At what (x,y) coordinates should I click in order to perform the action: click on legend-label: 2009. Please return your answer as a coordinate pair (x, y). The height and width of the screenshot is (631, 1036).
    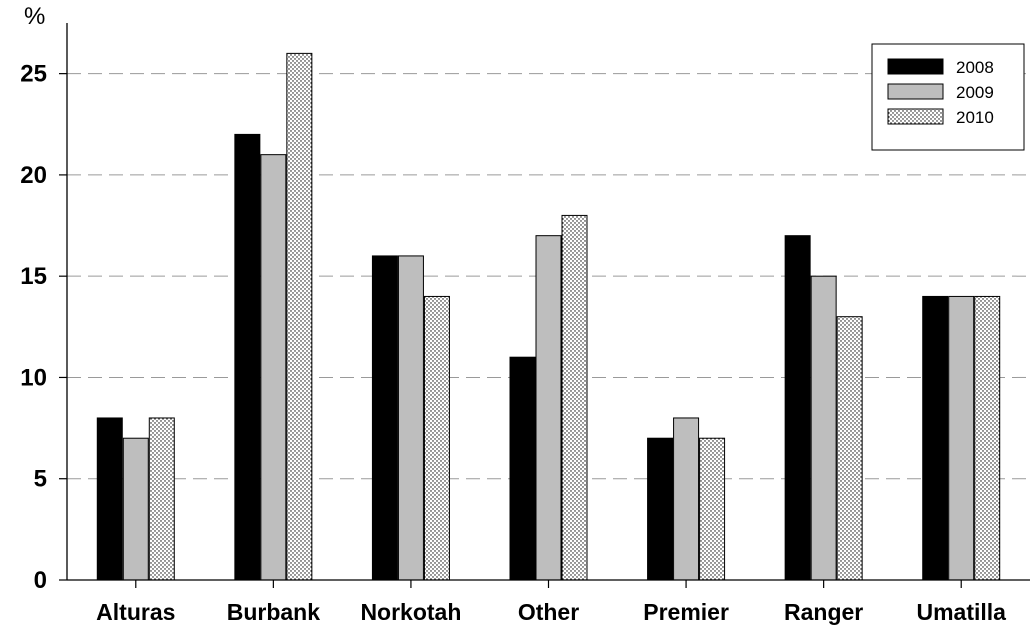
    Looking at the image, I should click on (975, 92).